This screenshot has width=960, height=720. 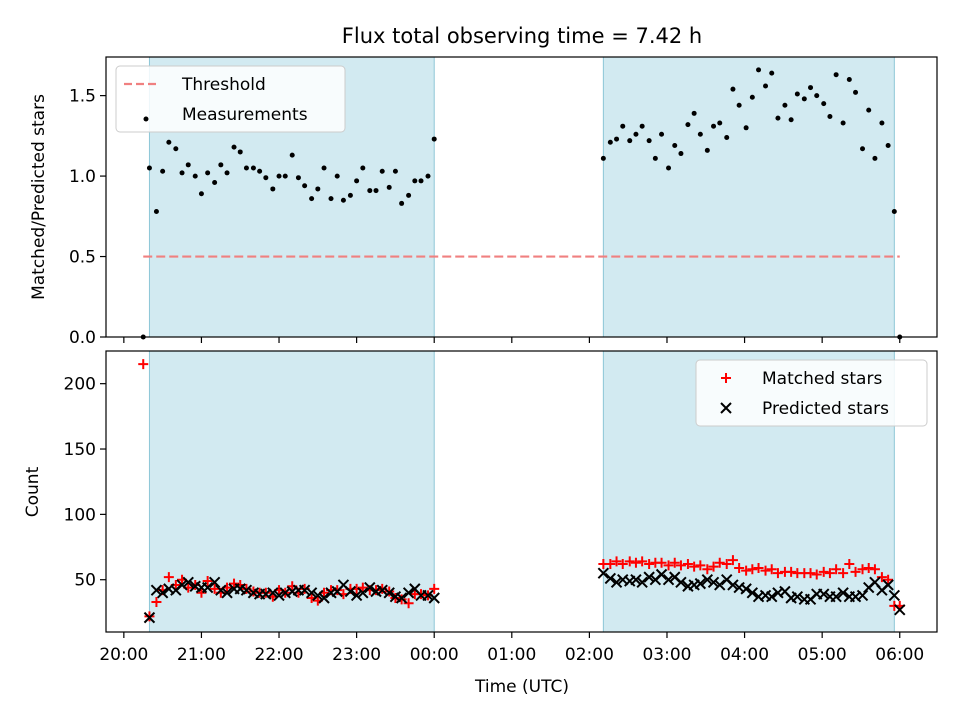 What do you see at coordinates (80, 515) in the screenshot?
I see `bottom-y-tick-label: 100` at bounding box center [80, 515].